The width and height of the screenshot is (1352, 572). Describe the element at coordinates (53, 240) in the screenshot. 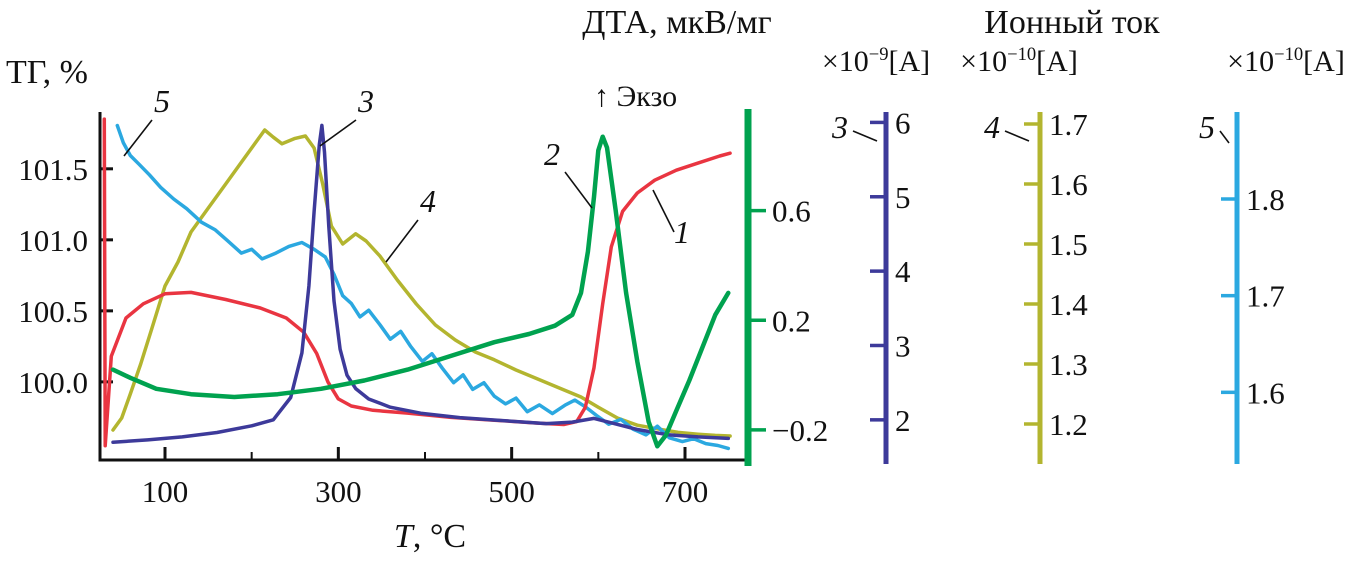

I see `tg-tick-label: 101.0` at that location.